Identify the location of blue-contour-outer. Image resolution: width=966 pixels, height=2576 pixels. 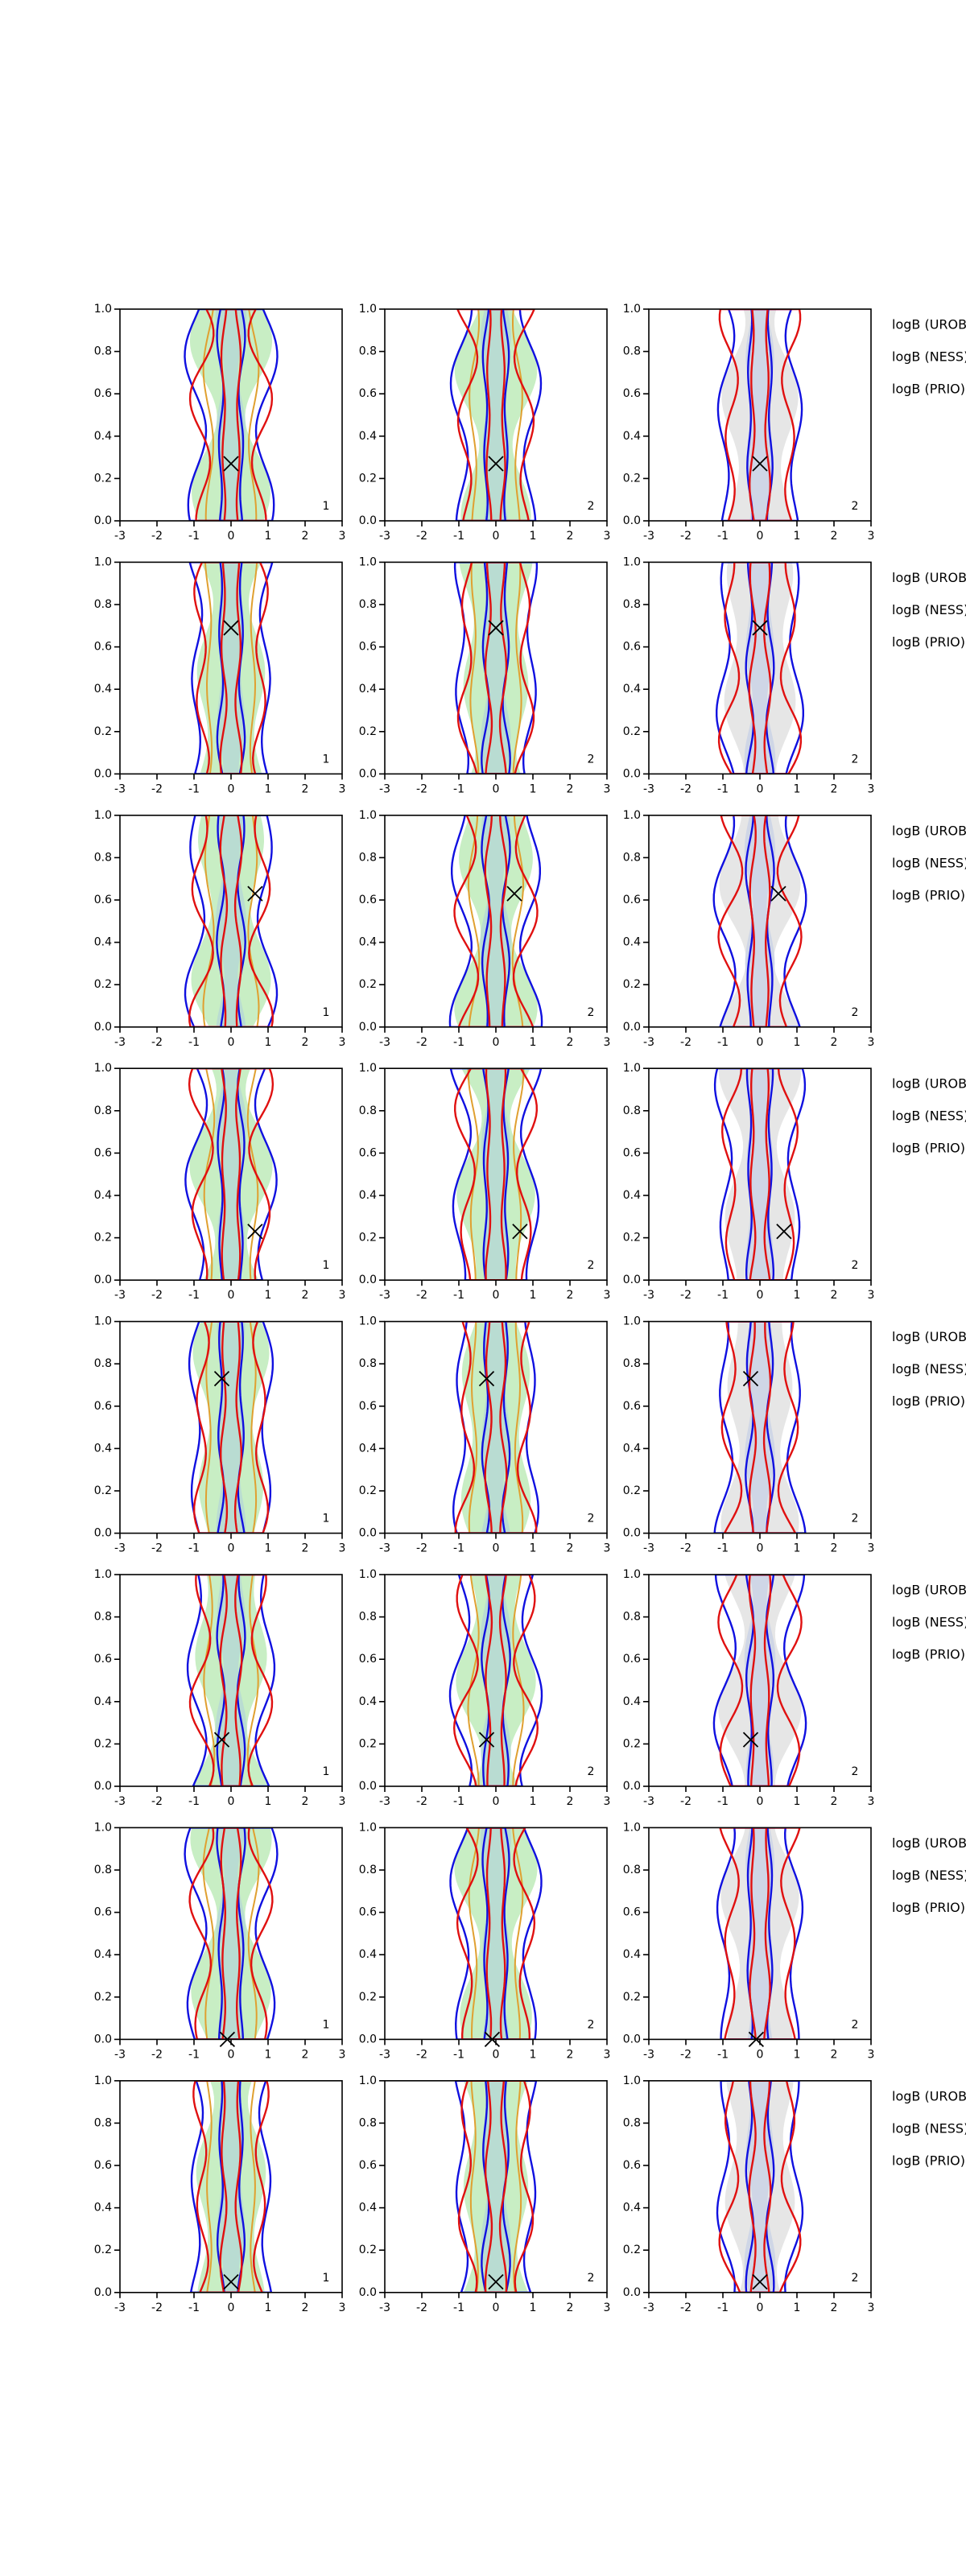
(759, 415).